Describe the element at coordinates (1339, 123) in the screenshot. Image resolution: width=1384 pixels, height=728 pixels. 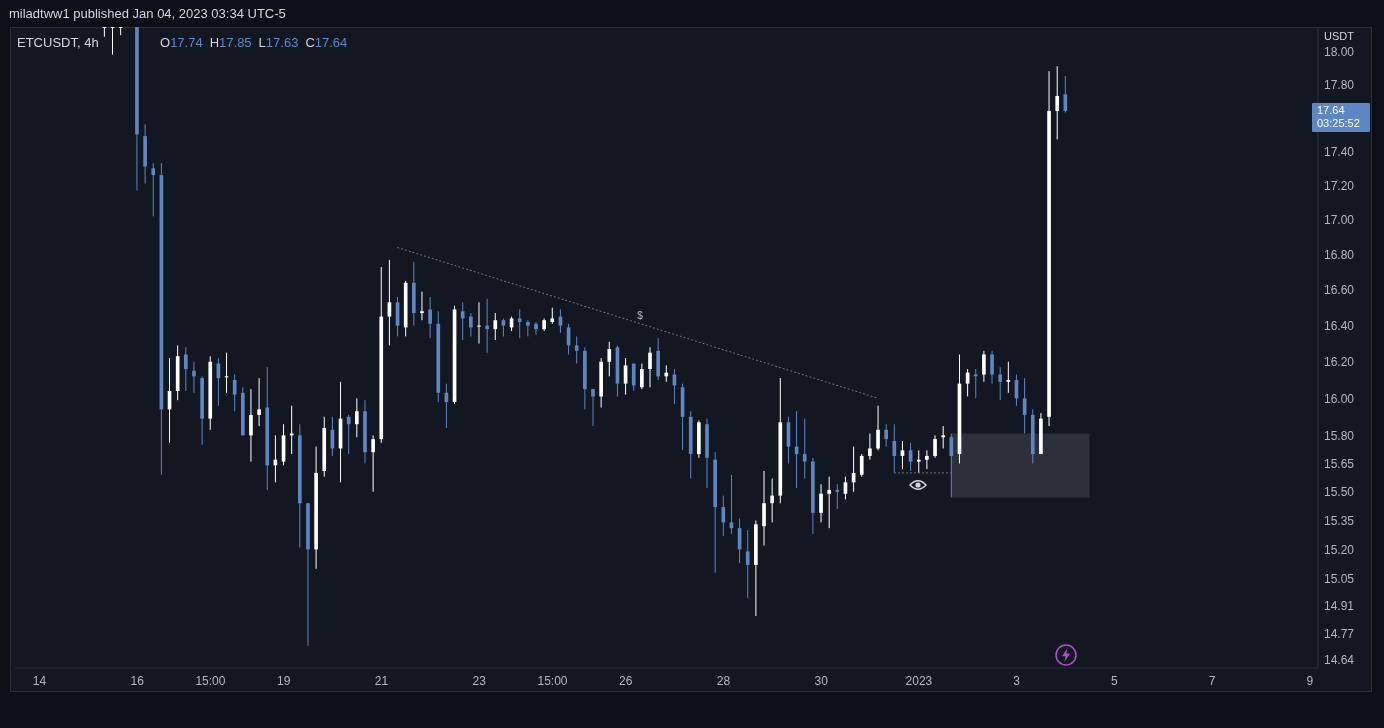
I see `annotation: 03:25:52` at that location.